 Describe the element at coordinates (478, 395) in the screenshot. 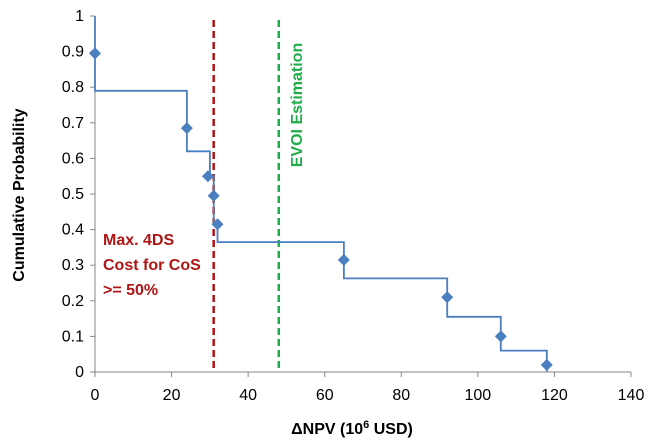

I see `x-tick-label: 100` at that location.